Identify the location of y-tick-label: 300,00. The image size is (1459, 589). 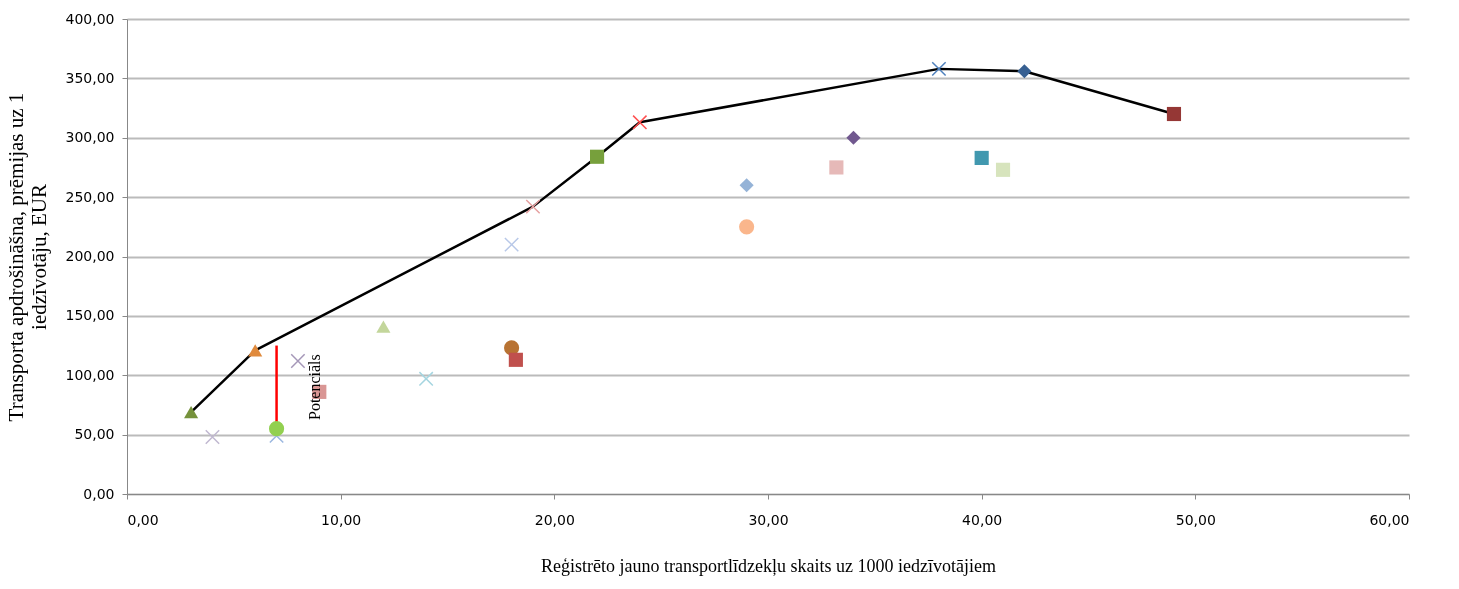
(90, 137).